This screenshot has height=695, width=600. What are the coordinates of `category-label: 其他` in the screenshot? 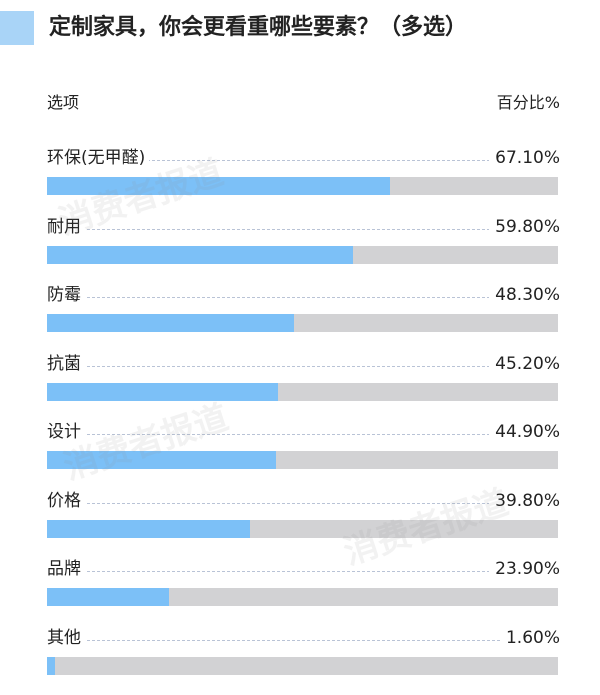 It's located at (66, 637).